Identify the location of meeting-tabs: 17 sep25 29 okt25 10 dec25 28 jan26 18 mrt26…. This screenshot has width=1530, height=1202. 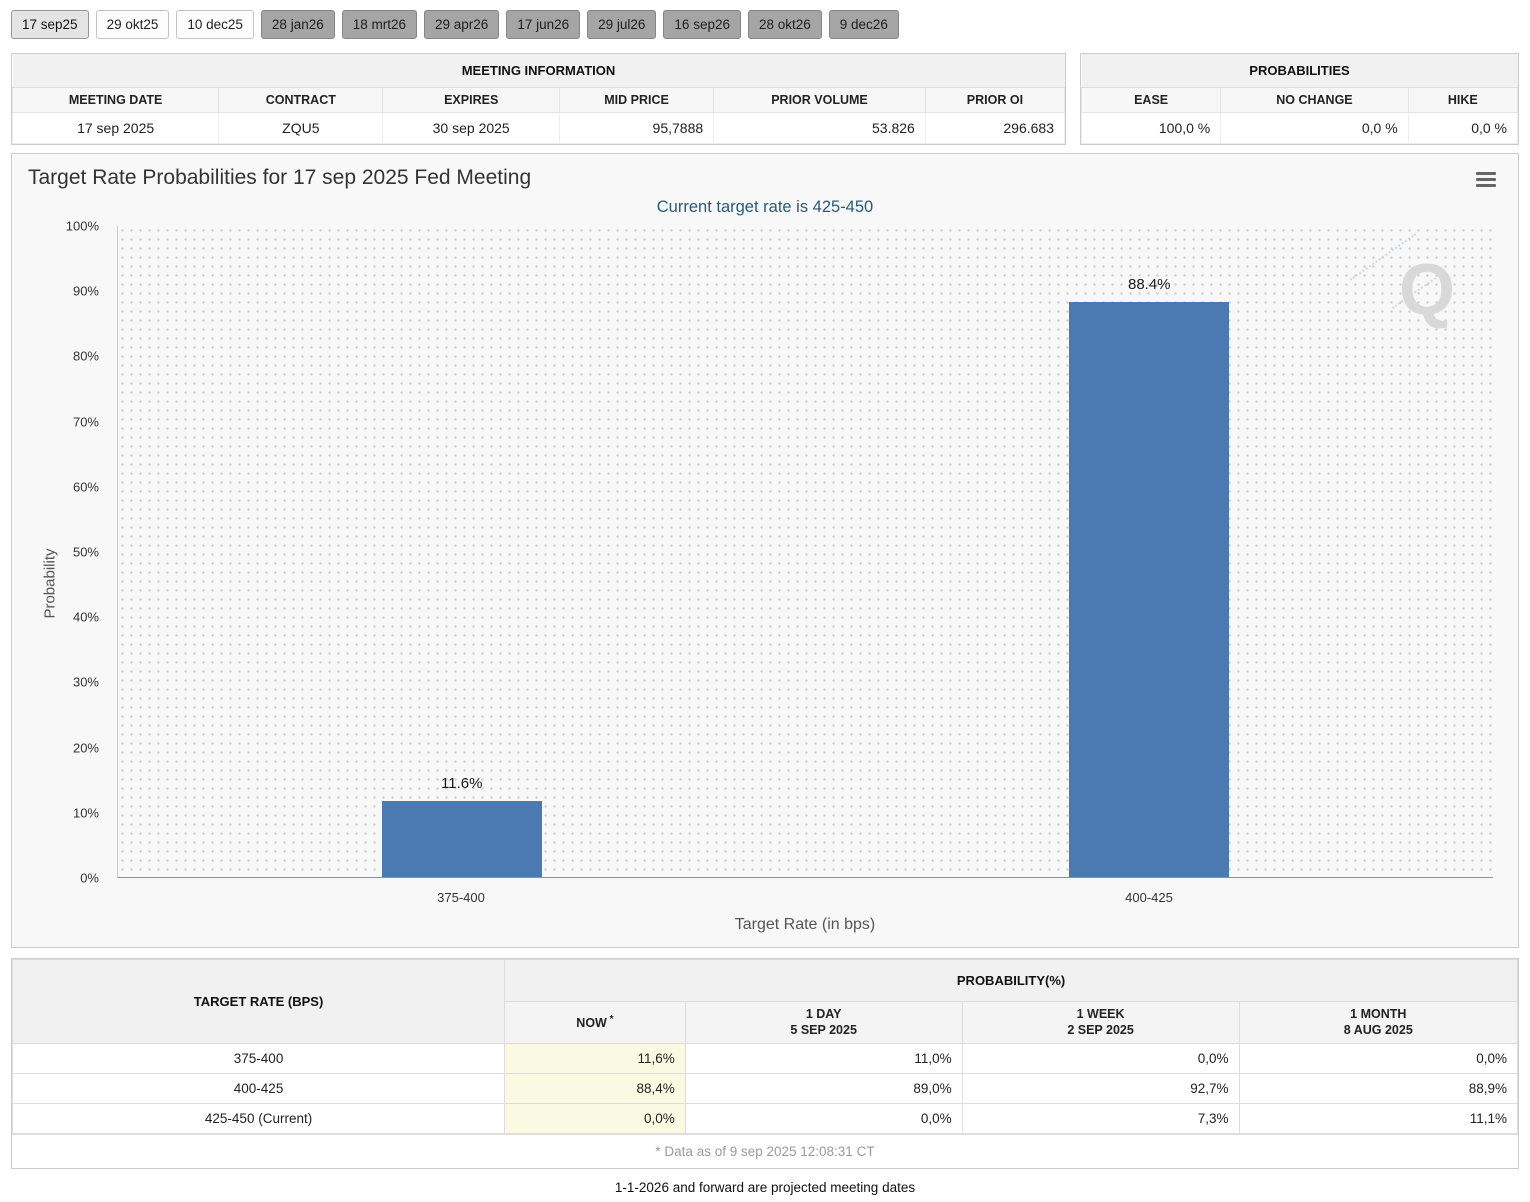
(765, 24).